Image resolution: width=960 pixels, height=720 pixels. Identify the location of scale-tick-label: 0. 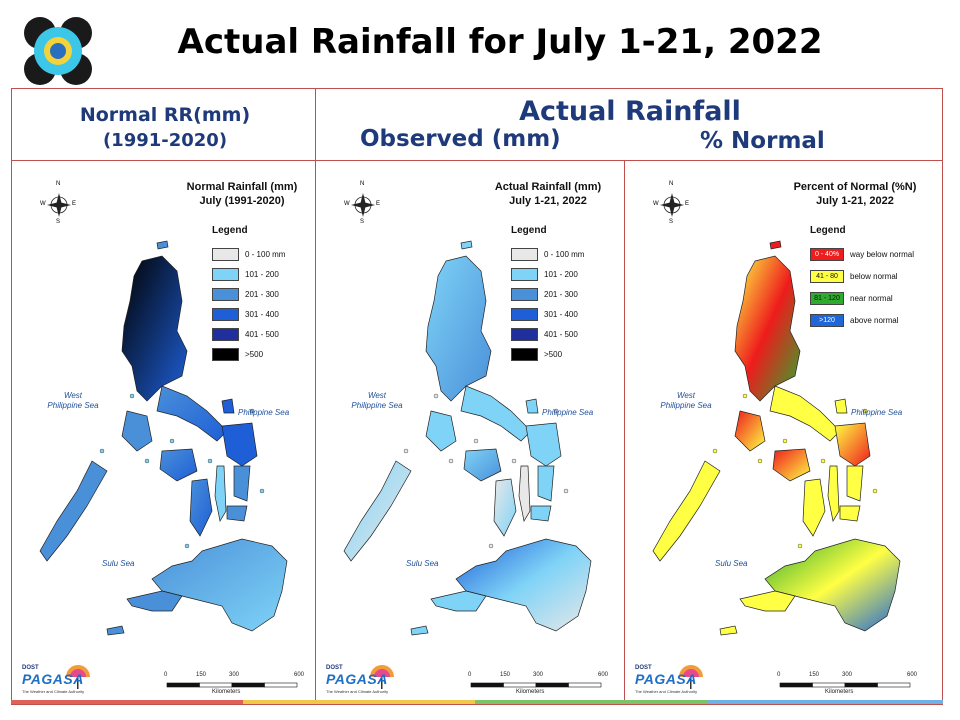
(470, 675).